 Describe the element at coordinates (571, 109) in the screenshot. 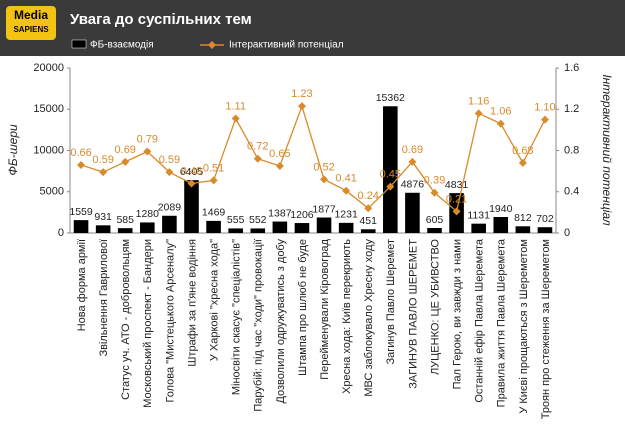

I see `y2-tick-label: 1.2` at that location.